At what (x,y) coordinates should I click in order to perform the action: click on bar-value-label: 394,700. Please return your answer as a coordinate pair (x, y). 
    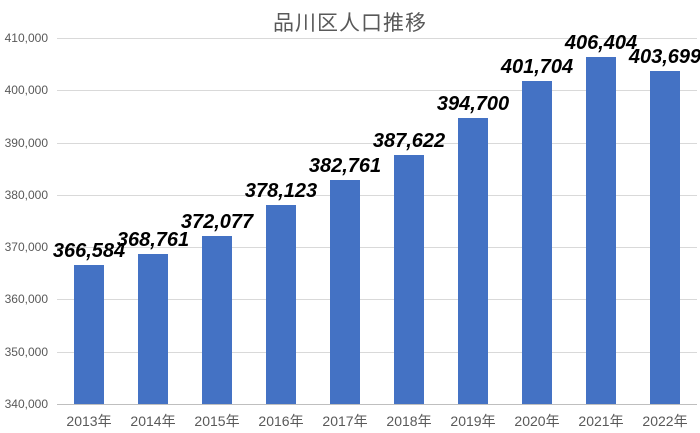
    Looking at the image, I should click on (473, 104).